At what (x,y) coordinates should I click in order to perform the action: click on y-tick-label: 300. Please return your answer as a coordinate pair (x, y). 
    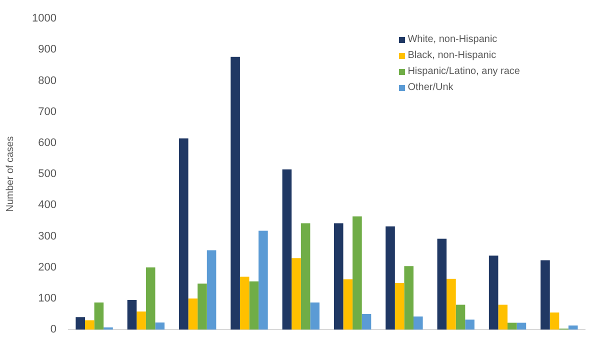
    Looking at the image, I should click on (47, 236).